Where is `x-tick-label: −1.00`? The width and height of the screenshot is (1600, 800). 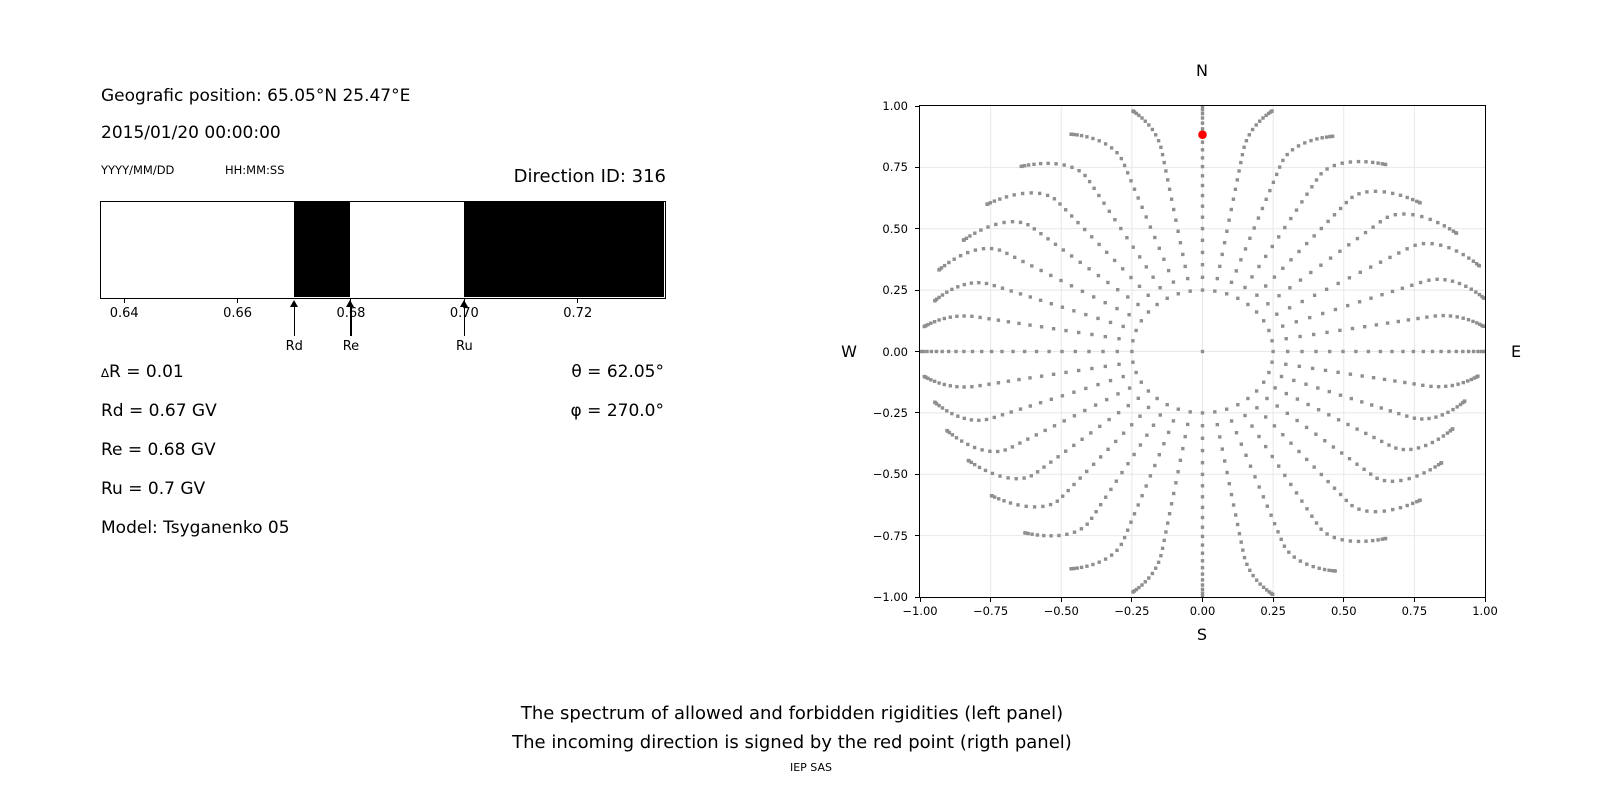 x-tick-label: −1.00 is located at coordinates (920, 611).